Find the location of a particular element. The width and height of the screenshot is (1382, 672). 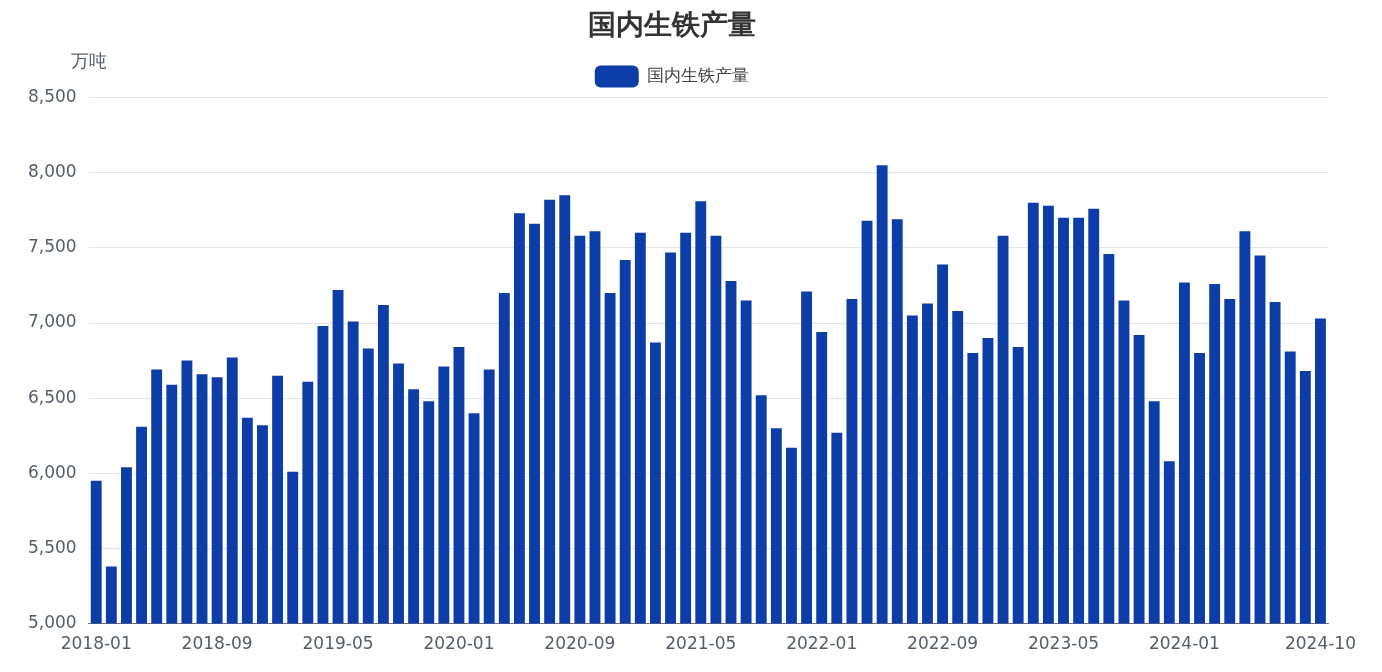

y-tick-label: 5,500 is located at coordinates (52, 546).